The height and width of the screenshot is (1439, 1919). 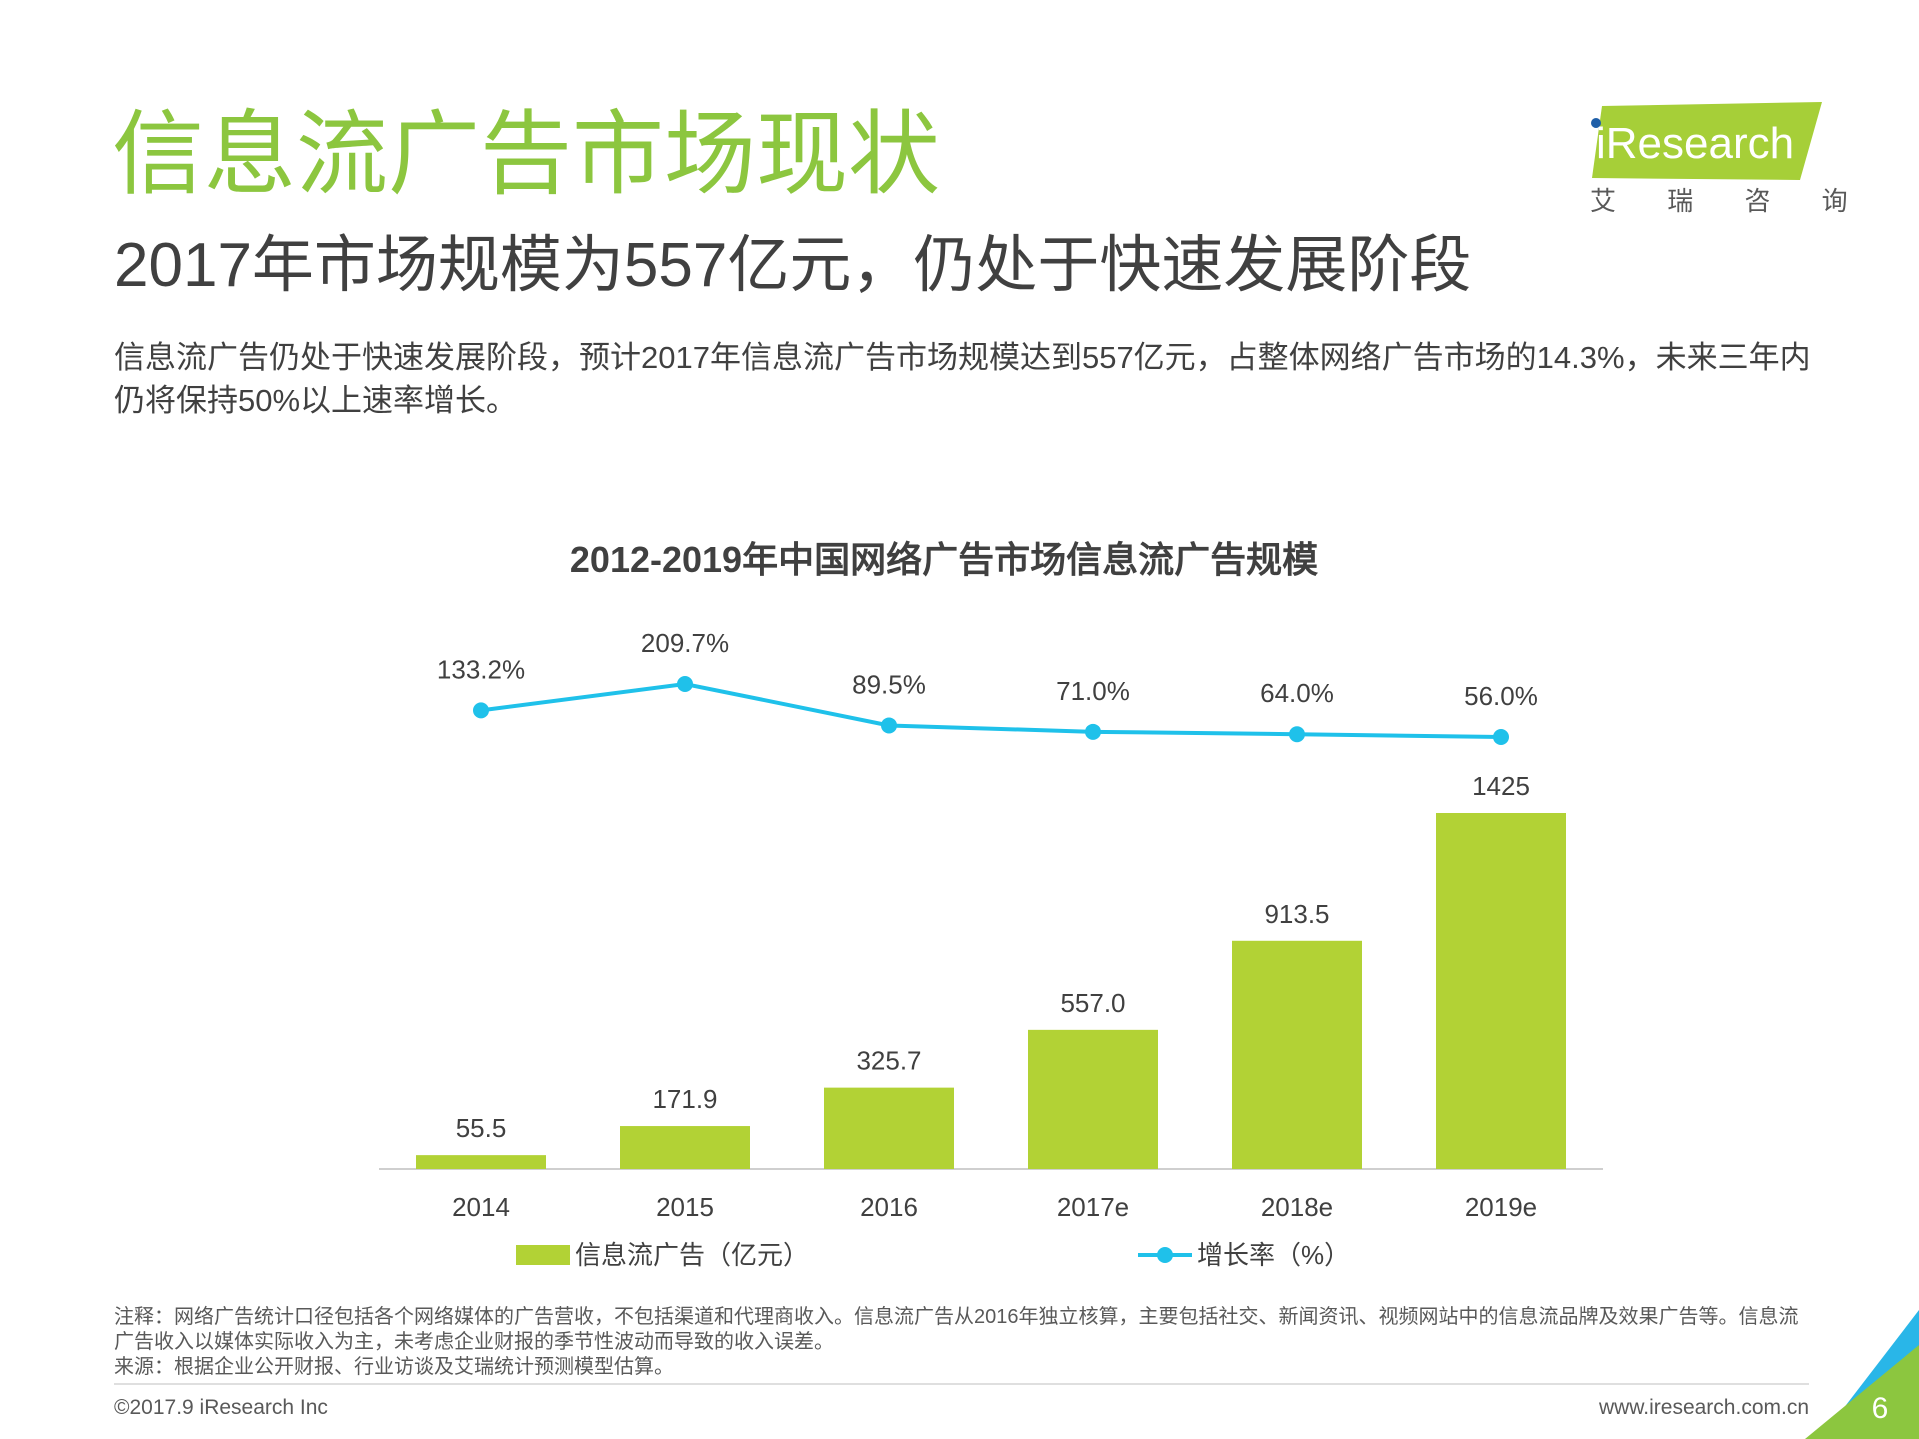 What do you see at coordinates (889, 684) in the screenshot?
I see `growth-value-label: 89.5%` at bounding box center [889, 684].